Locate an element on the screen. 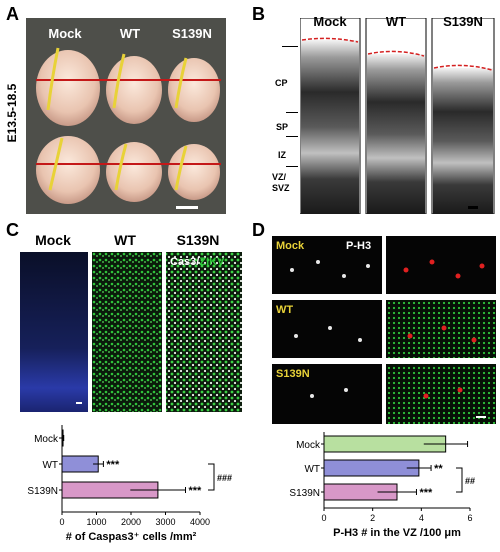 The image size is (500, 552). x-tick-label: 3000 is located at coordinates (165, 522).